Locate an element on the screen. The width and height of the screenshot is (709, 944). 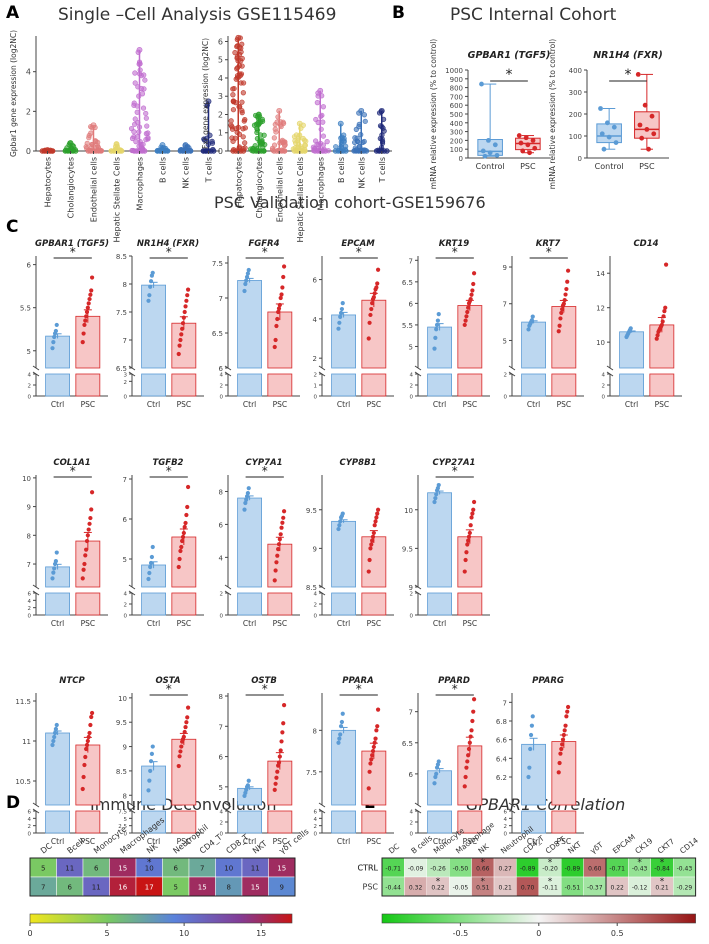
y-tick-label: 1000 is located at coordinates (454, 71).